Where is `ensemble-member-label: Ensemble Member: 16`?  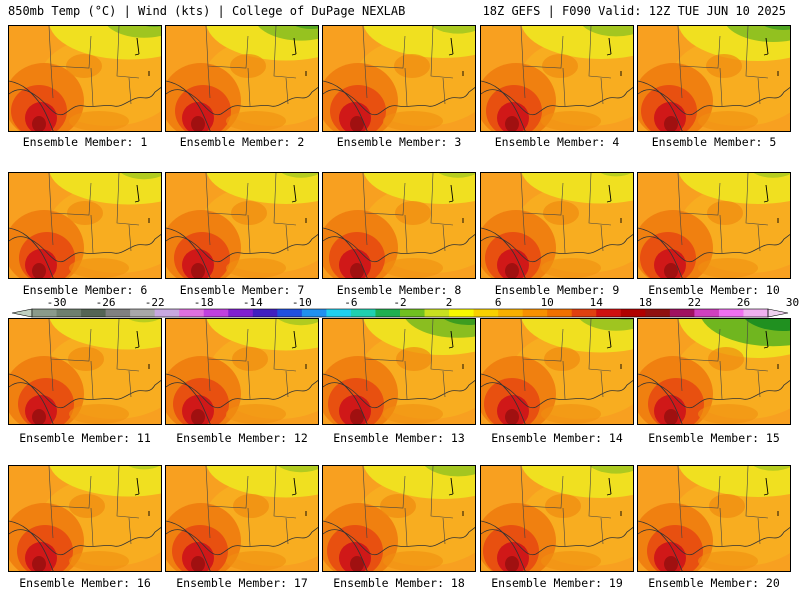 ensemble-member-label: Ensemble Member: 16 is located at coordinates (85, 583).